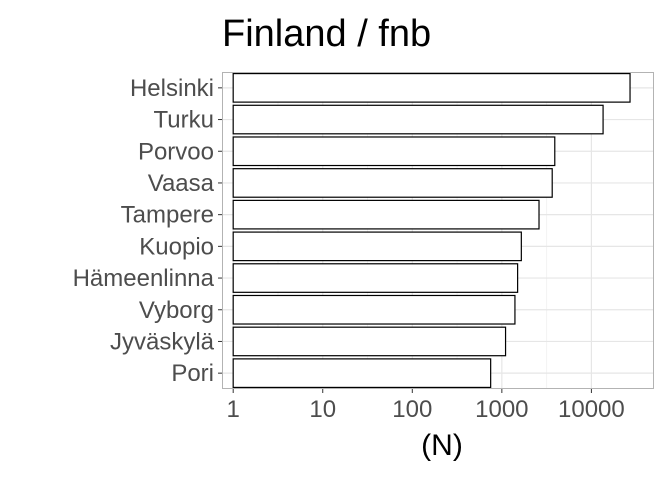 This screenshot has height=480, width=672. Describe the element at coordinates (418, 119) in the screenshot. I see `bar-turku` at that location.